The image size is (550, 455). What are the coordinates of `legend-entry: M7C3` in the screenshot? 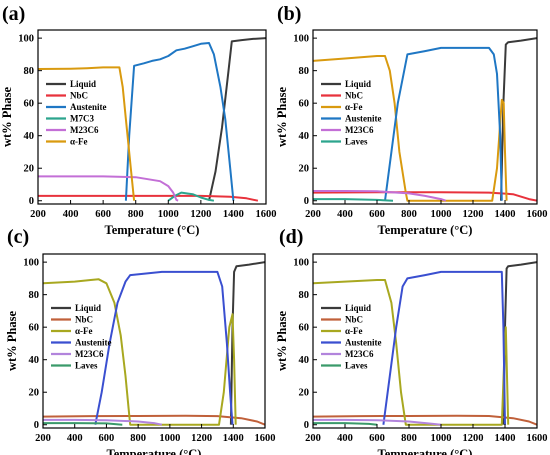 It's located at (82, 119).